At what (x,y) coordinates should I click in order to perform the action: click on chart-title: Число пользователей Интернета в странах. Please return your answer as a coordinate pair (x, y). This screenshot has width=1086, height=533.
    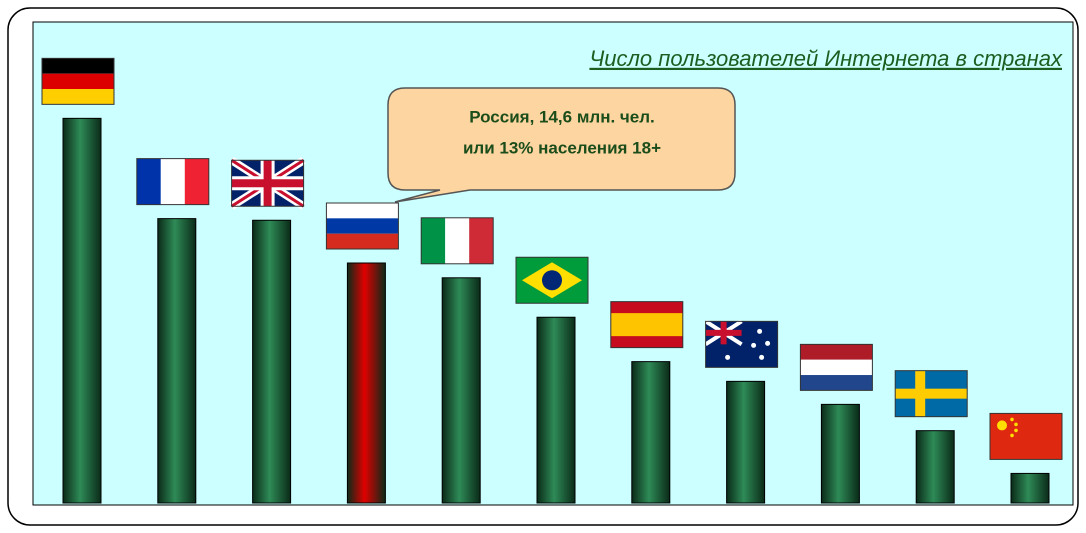
    Looking at the image, I should click on (826, 58).